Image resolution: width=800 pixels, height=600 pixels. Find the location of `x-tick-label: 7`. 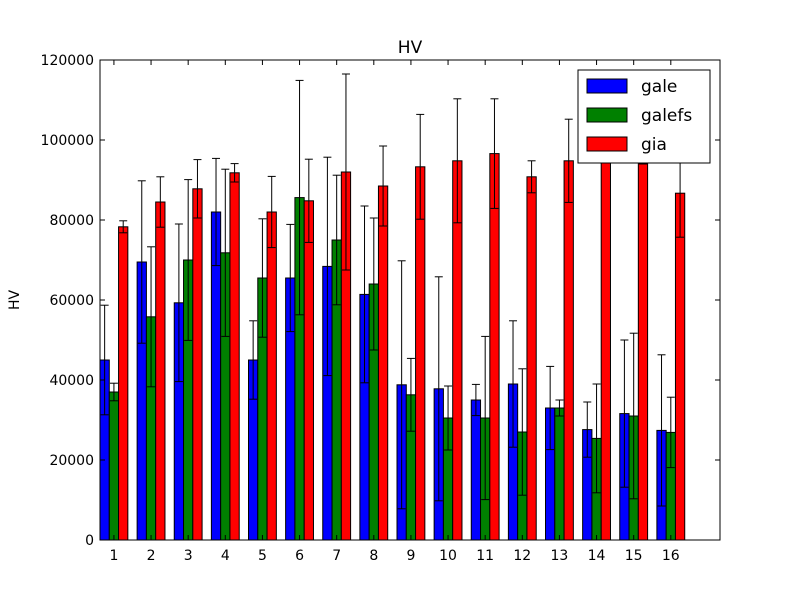

x-tick-label: 7 is located at coordinates (336, 556).